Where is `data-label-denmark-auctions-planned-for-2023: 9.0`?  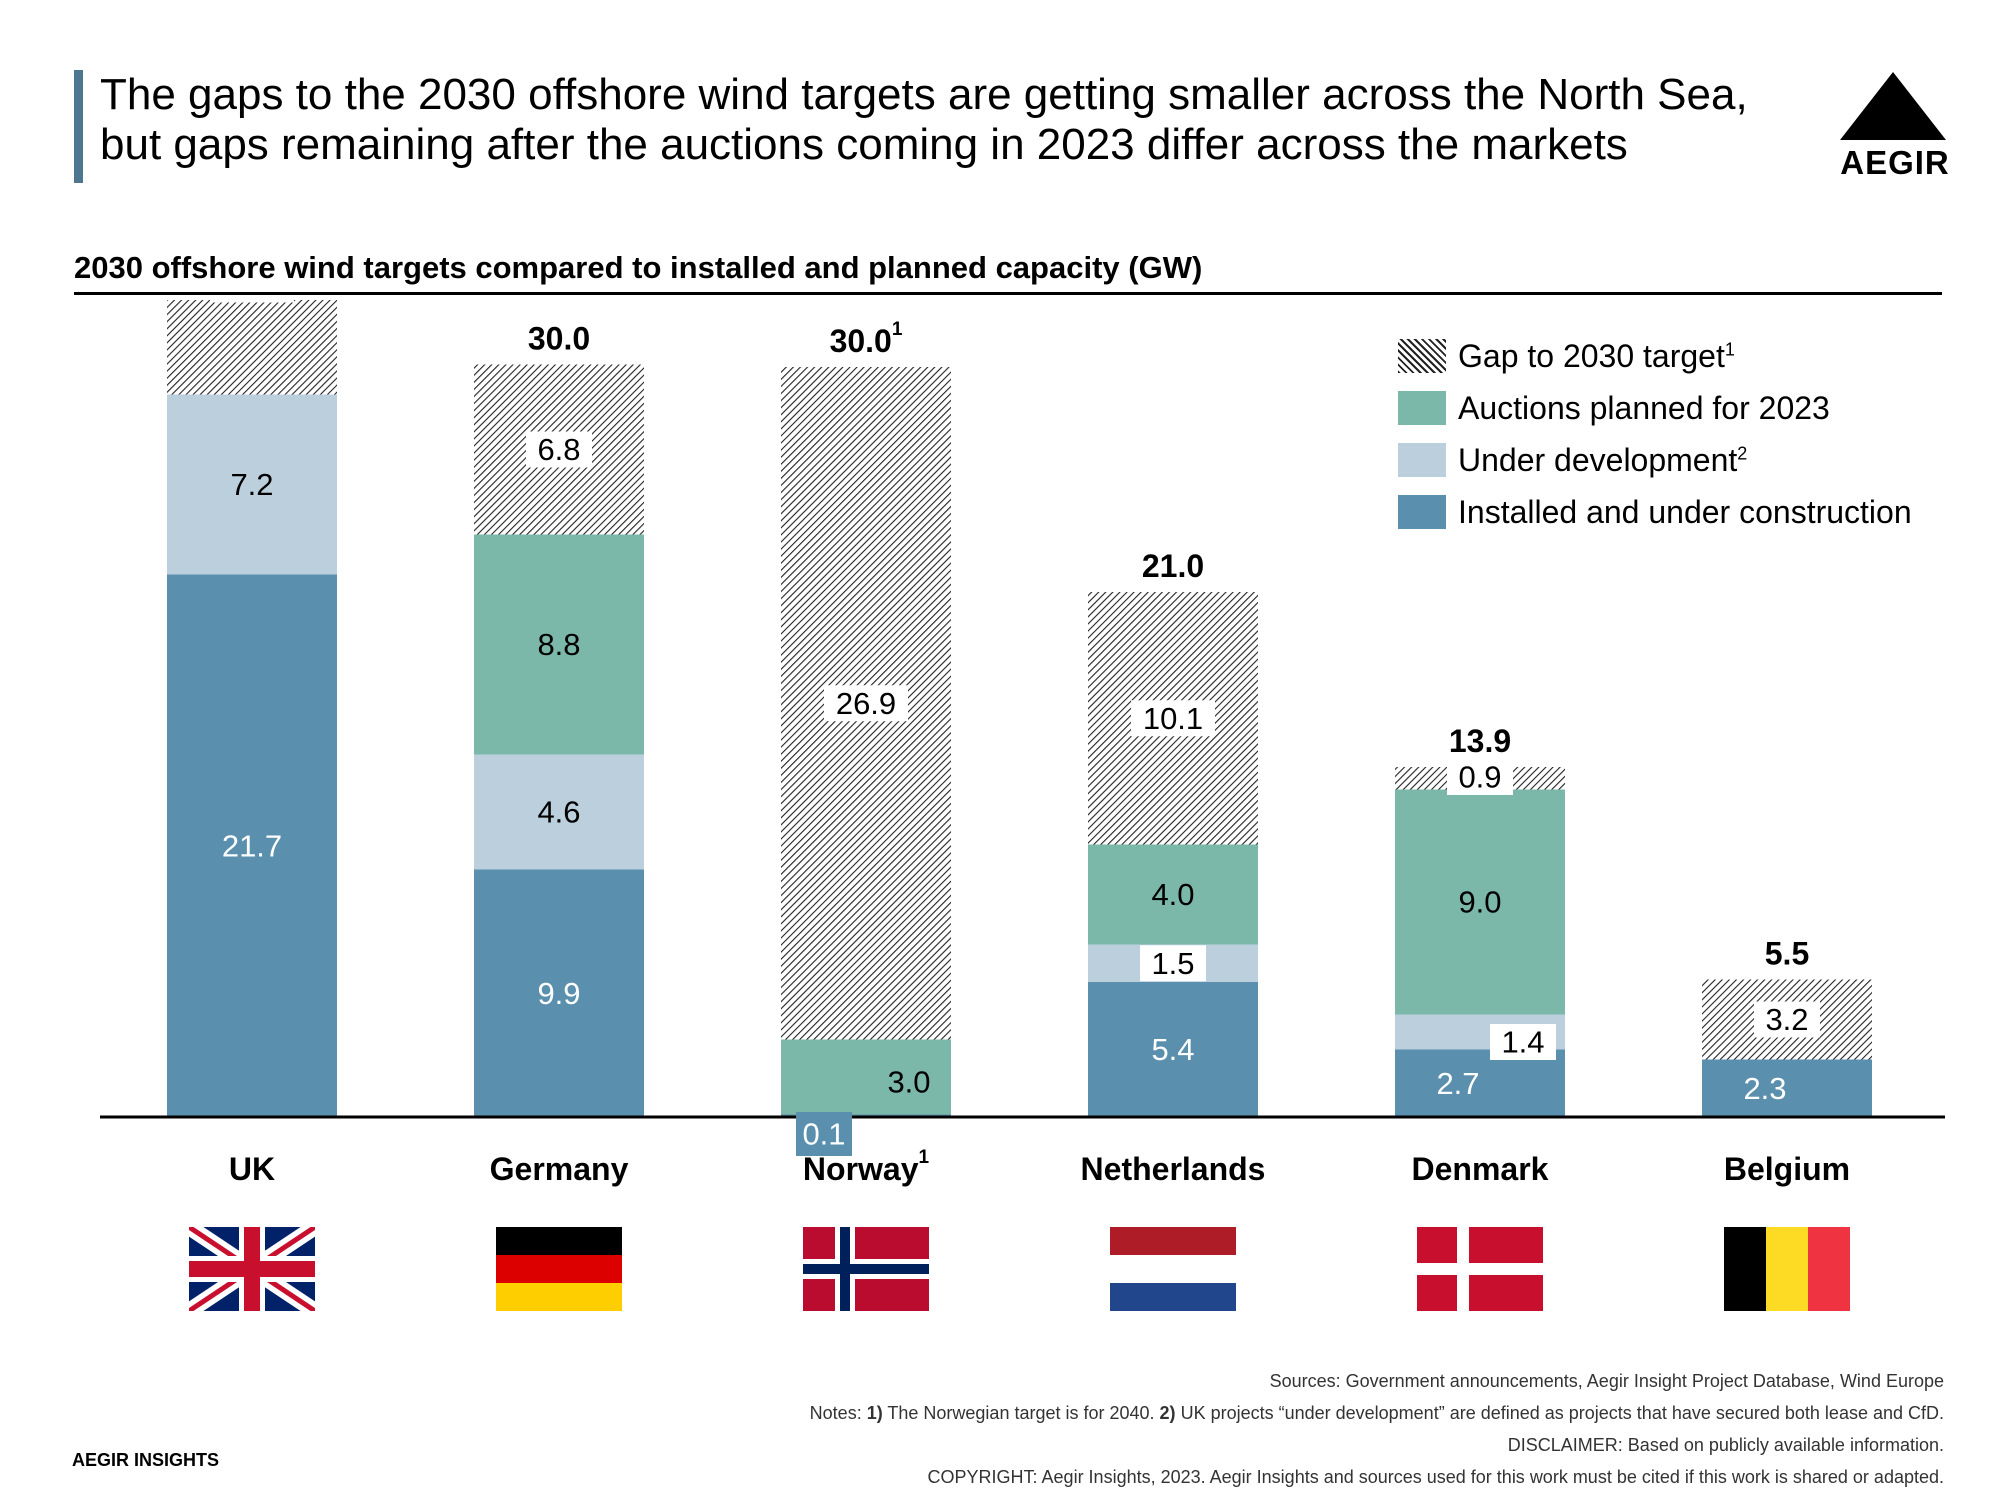 data-label-denmark-auctions-planned-for-2023: 9.0 is located at coordinates (1479, 902).